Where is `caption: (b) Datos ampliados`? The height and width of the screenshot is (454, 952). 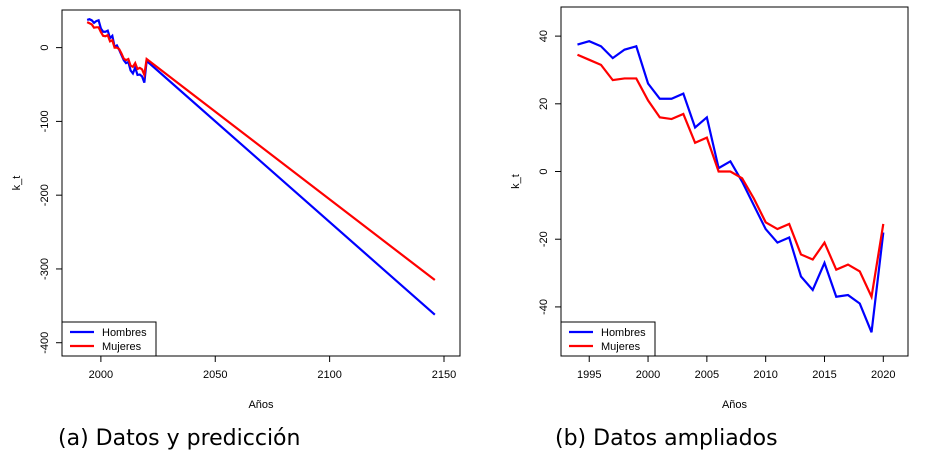 caption: (b) Datos ampliados is located at coordinates (666, 438).